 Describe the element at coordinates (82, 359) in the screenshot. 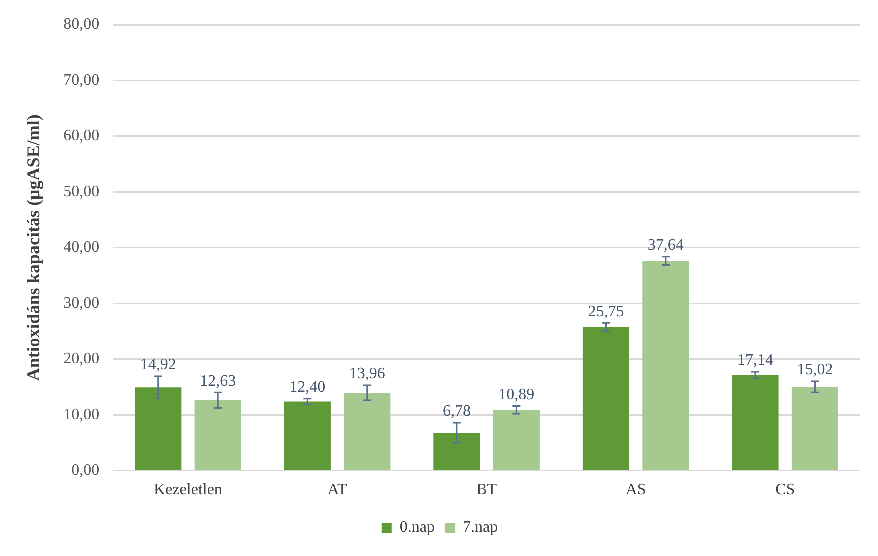

I see `y-tick-label: 20,00` at that location.